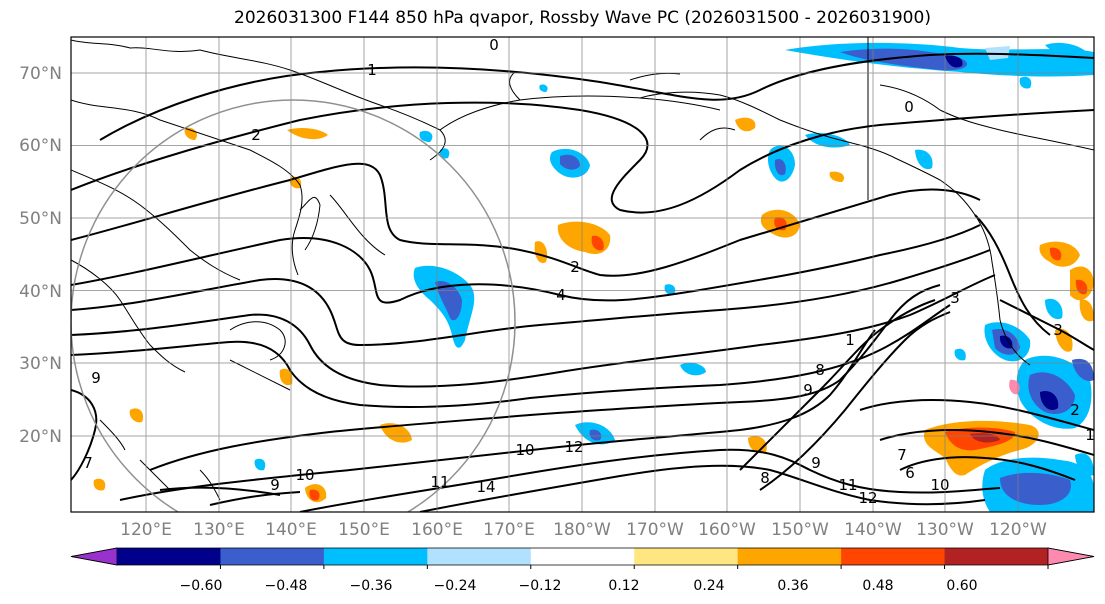  Describe the element at coordinates (910, 473) in the screenshot. I see `contour-label: 6` at that location.